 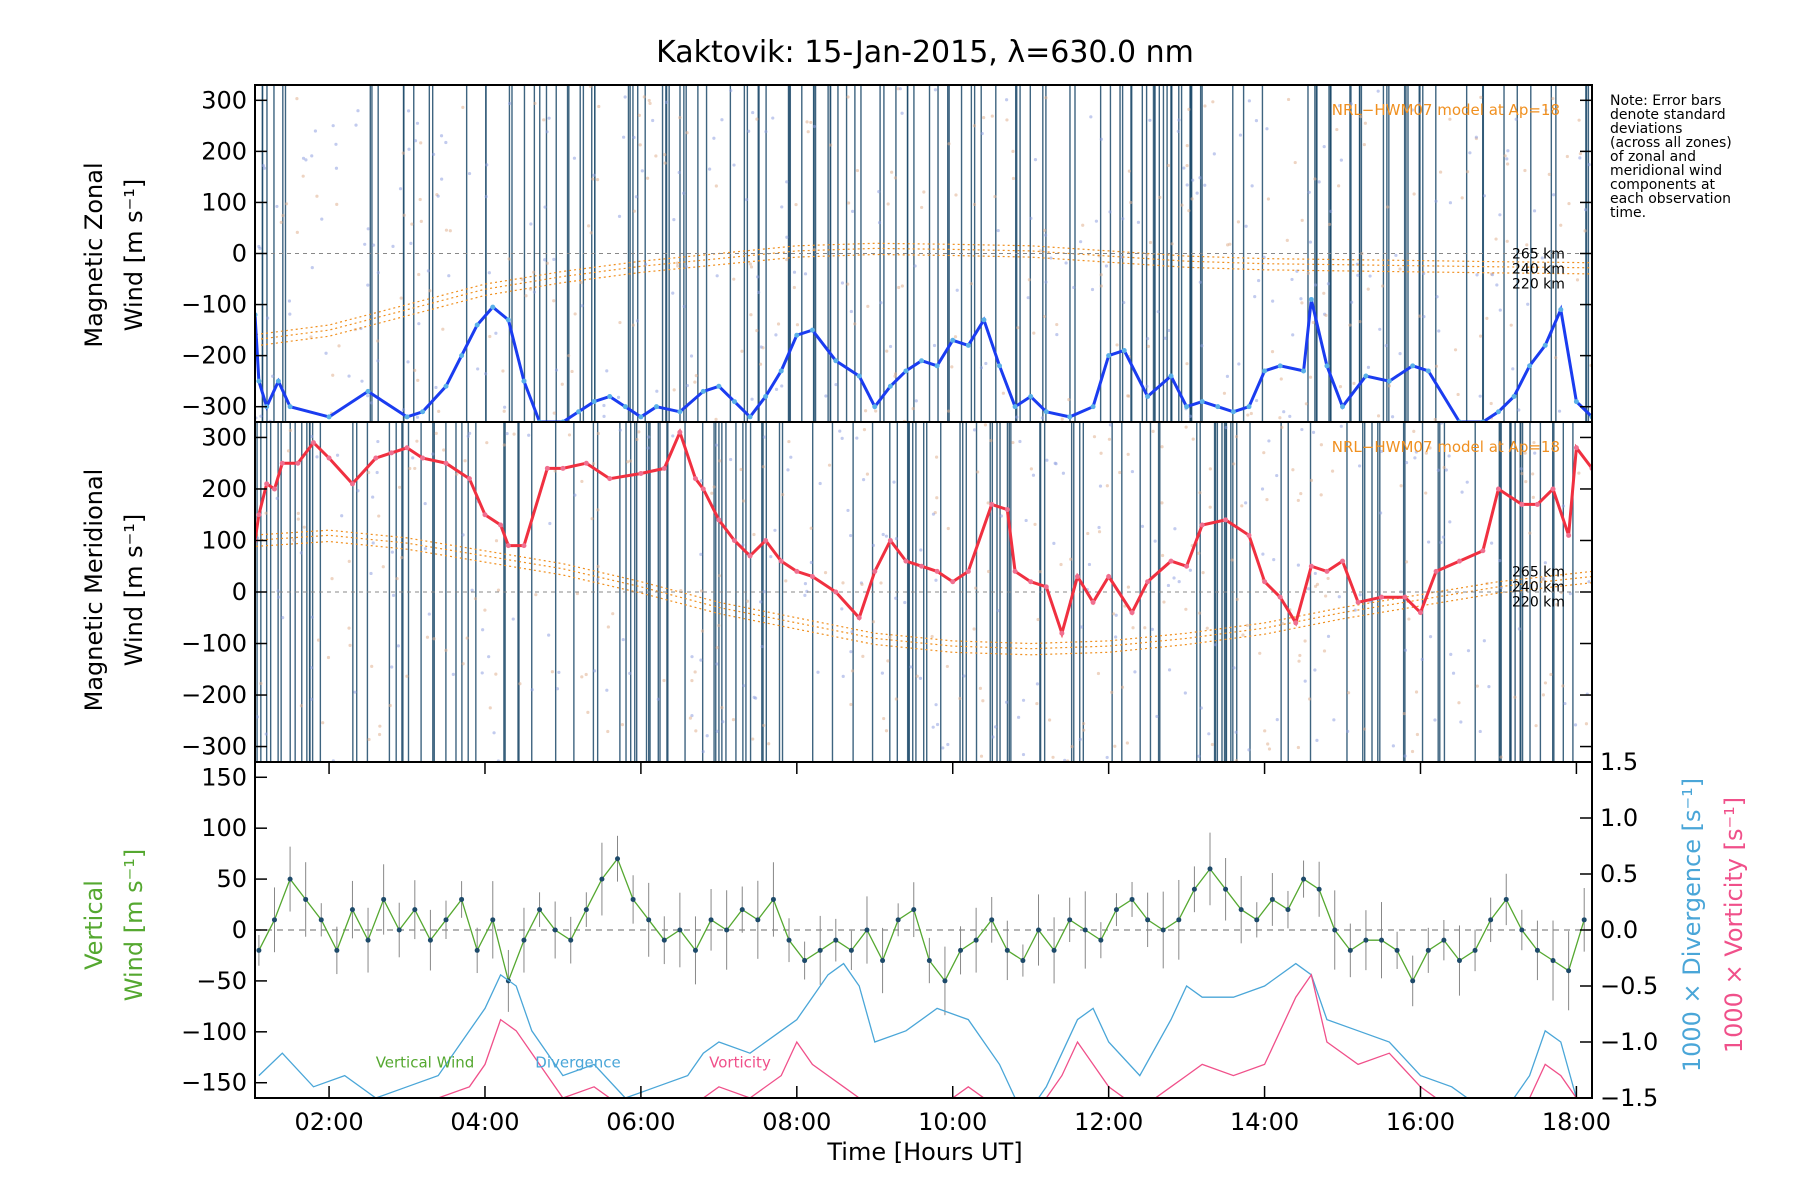 What do you see at coordinates (214, 305) in the screenshot?
I see `y-tick-label: −100` at bounding box center [214, 305].